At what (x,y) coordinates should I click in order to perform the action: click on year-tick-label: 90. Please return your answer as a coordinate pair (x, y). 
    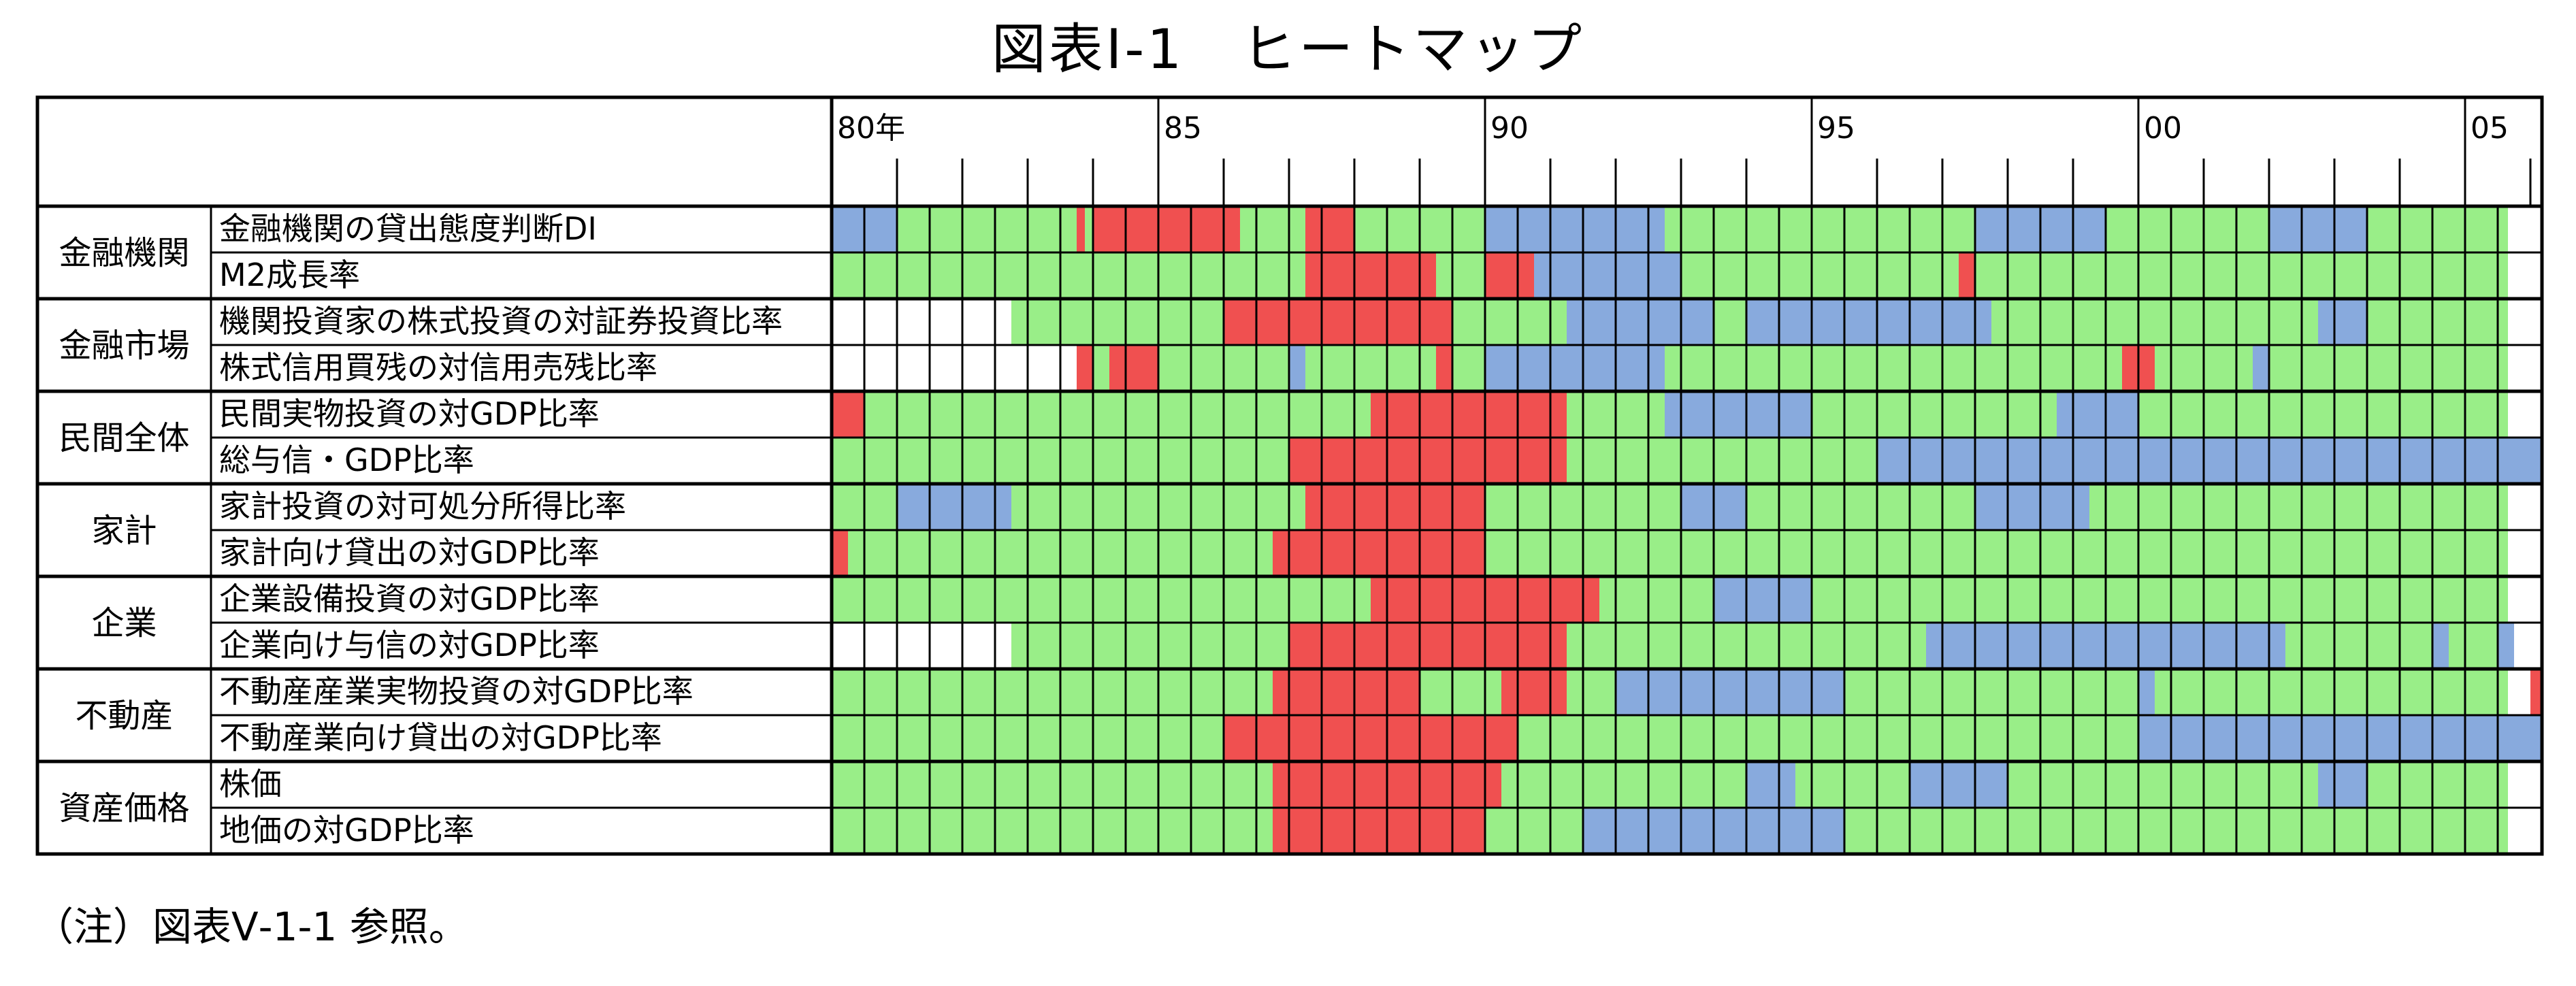
    Looking at the image, I should click on (1509, 128).